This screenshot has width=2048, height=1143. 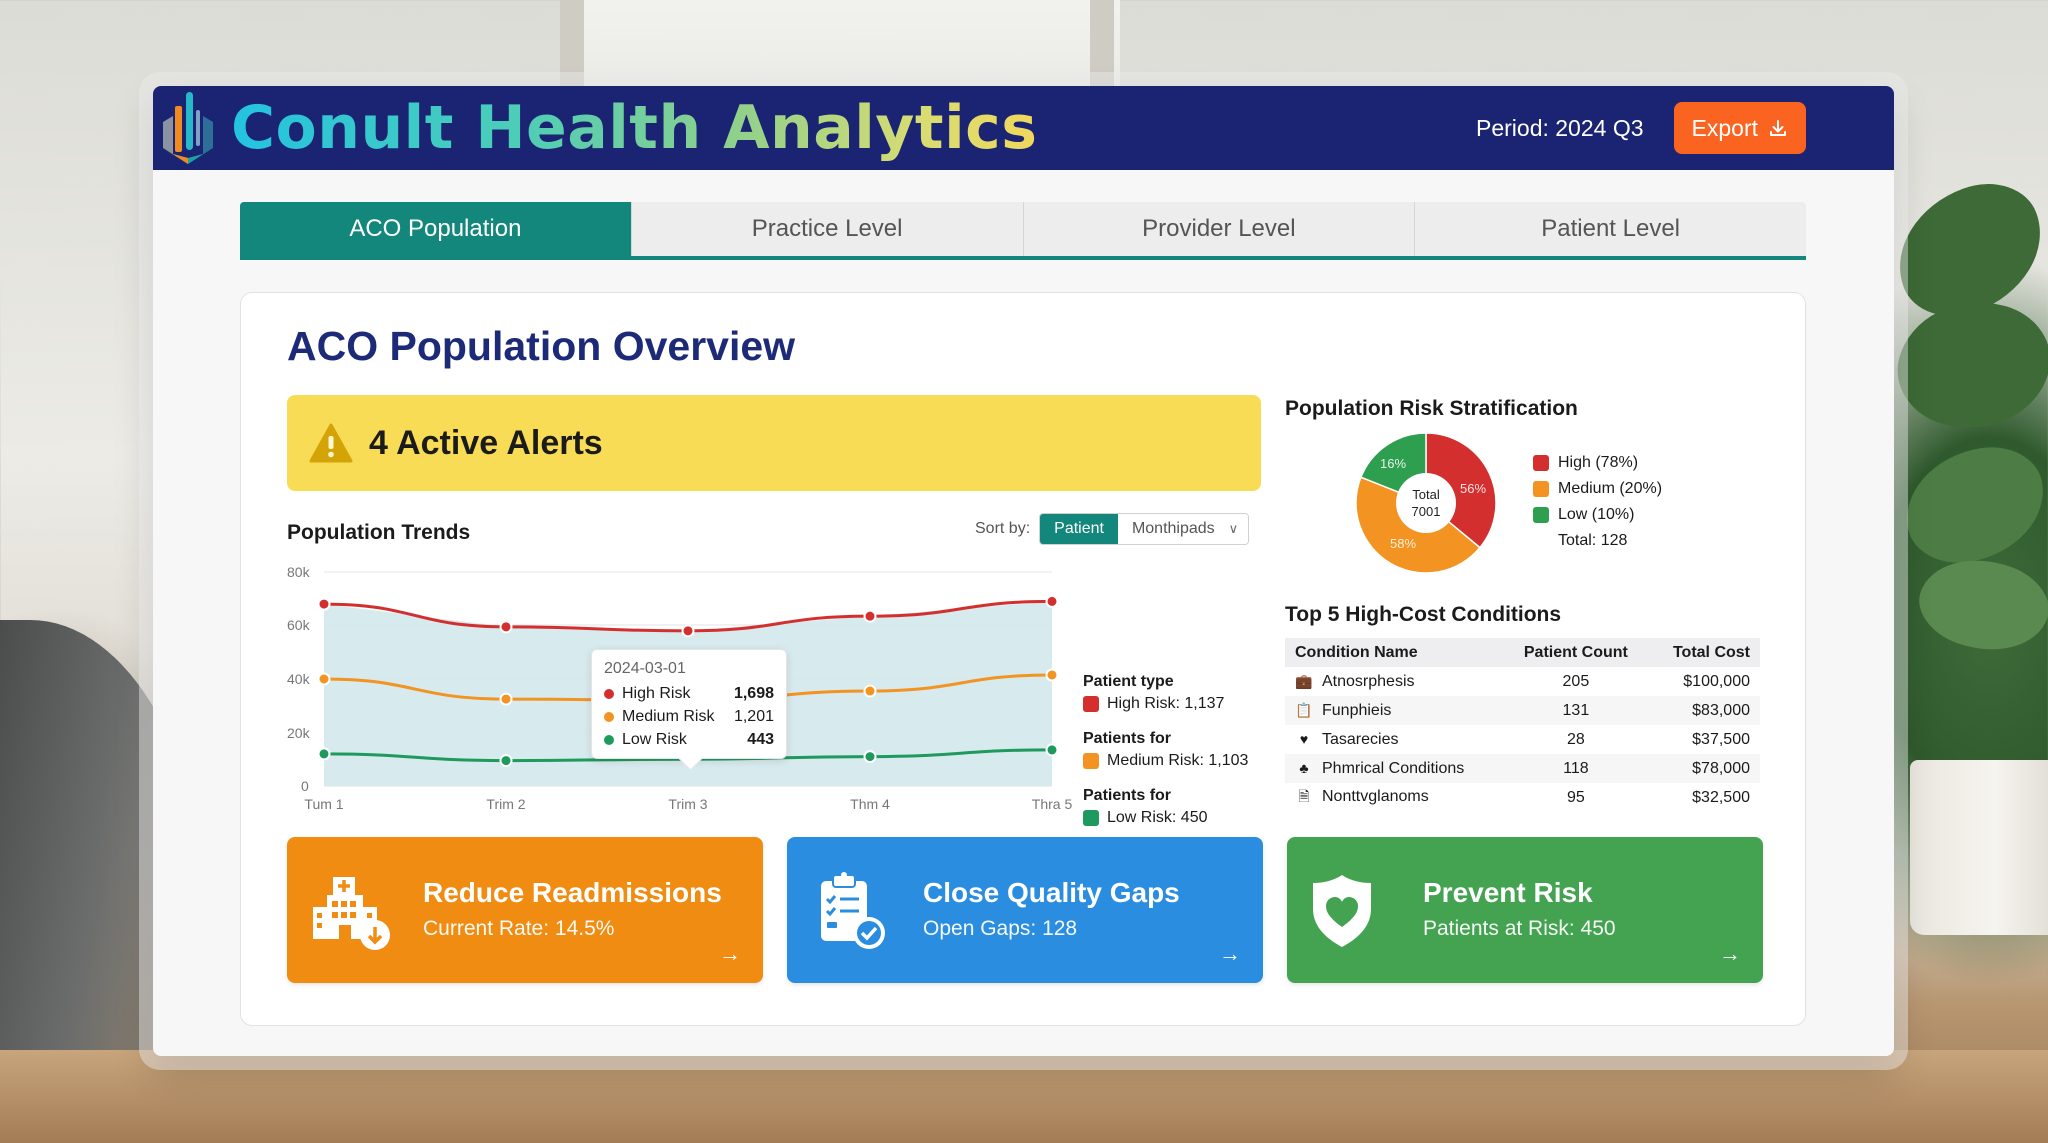 I want to click on legend-swatch-orange, so click(x=1541, y=489).